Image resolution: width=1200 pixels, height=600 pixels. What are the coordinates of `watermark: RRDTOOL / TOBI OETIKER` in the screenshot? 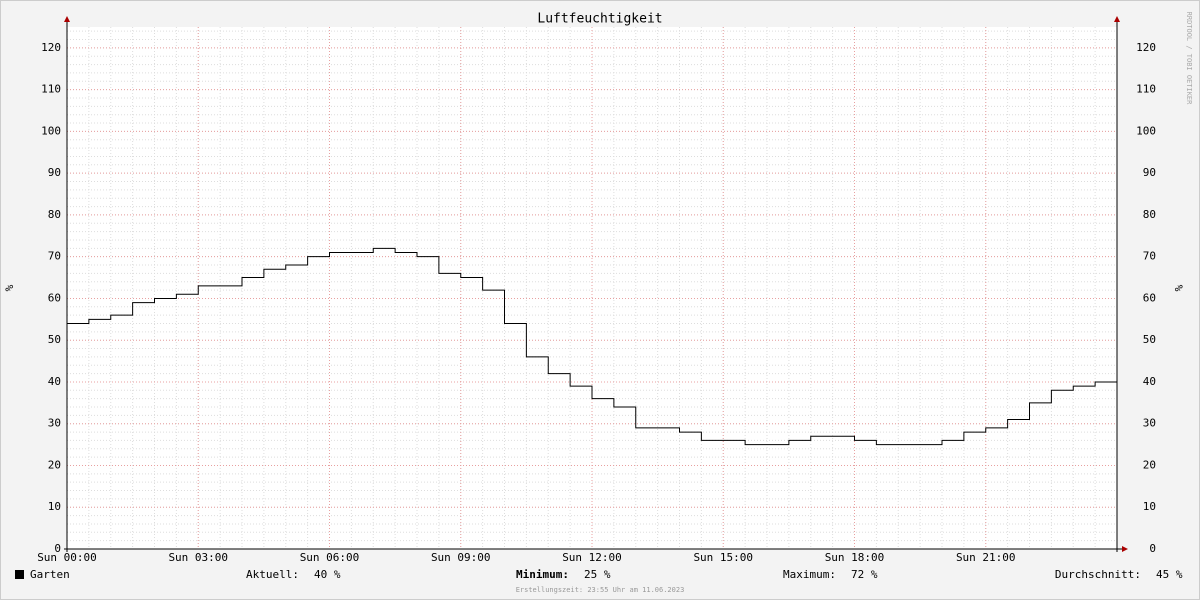 It's located at (1189, 59).